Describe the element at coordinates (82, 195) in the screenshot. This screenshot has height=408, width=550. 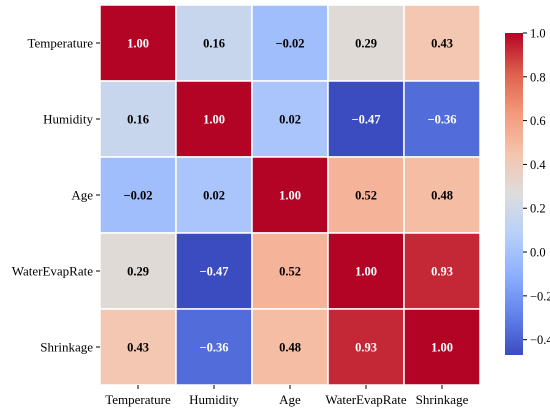
I see `y-tick-label: Age` at that location.